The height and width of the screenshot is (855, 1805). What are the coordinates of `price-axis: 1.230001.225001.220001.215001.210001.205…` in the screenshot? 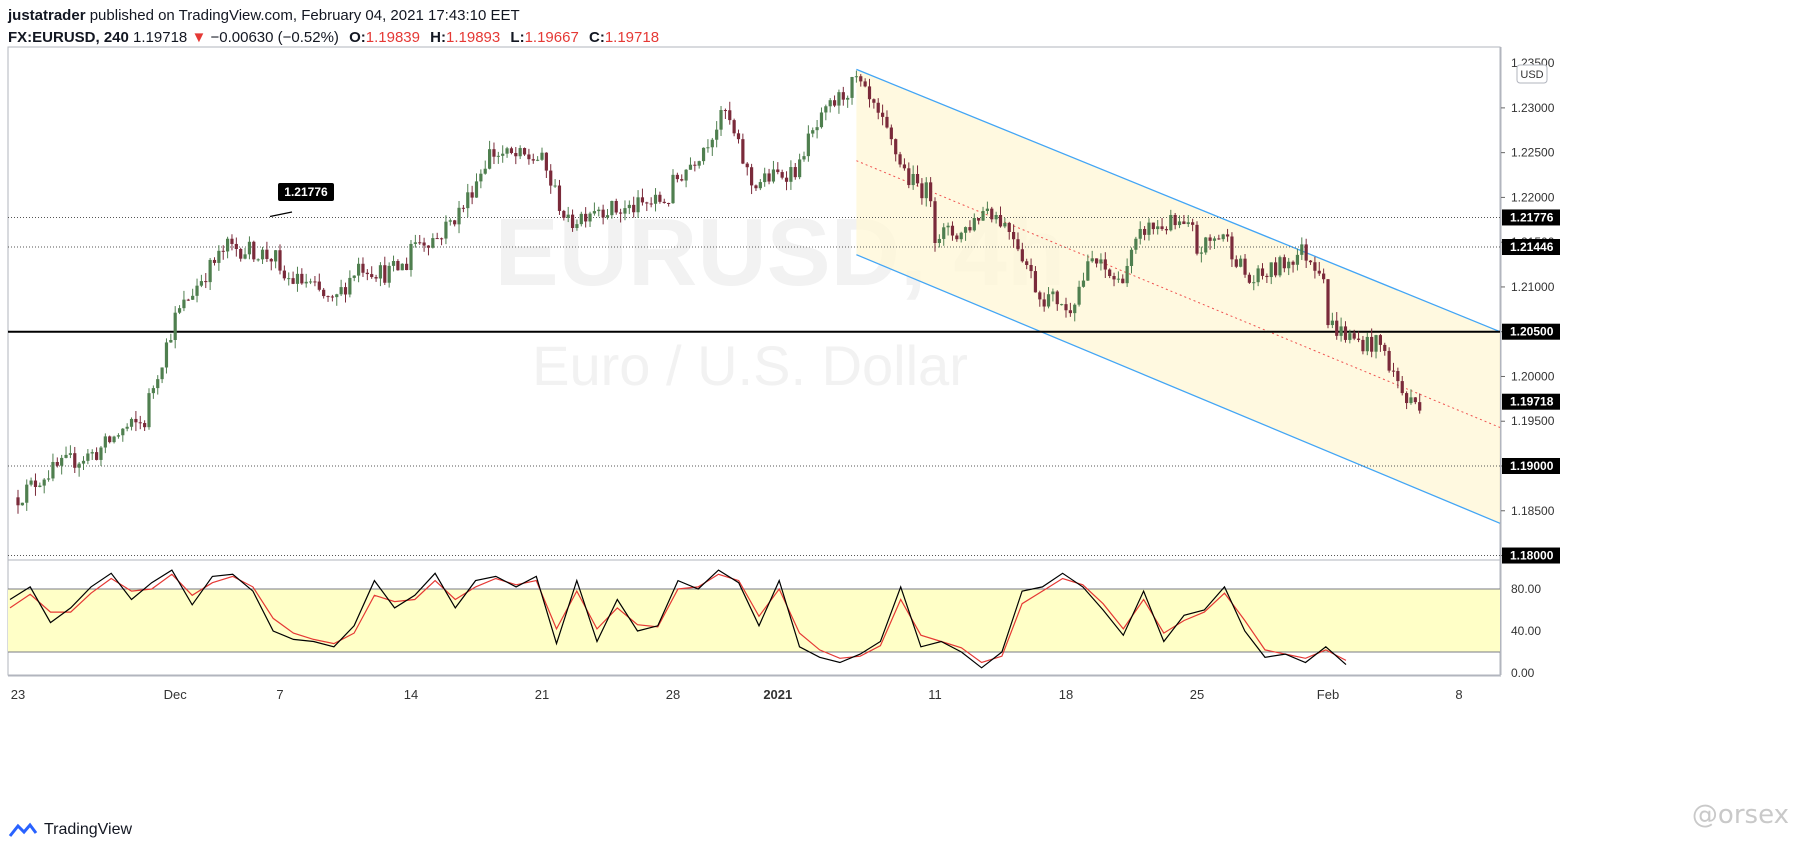 It's located at (1530, 361).